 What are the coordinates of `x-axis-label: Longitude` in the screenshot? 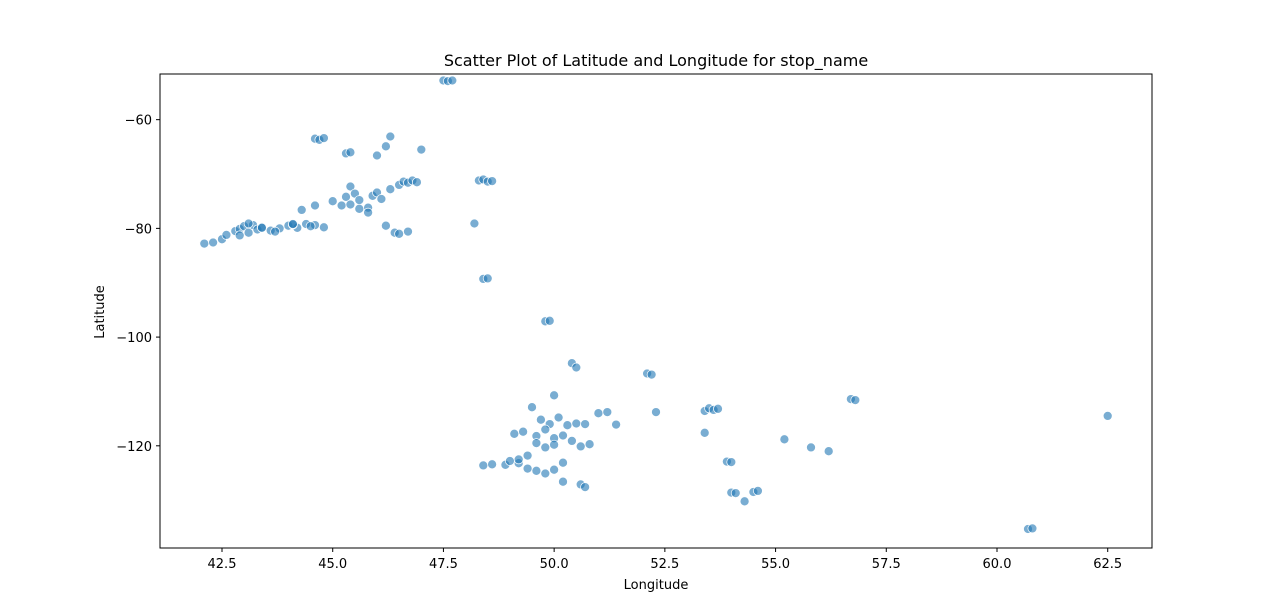 It's located at (656, 585).